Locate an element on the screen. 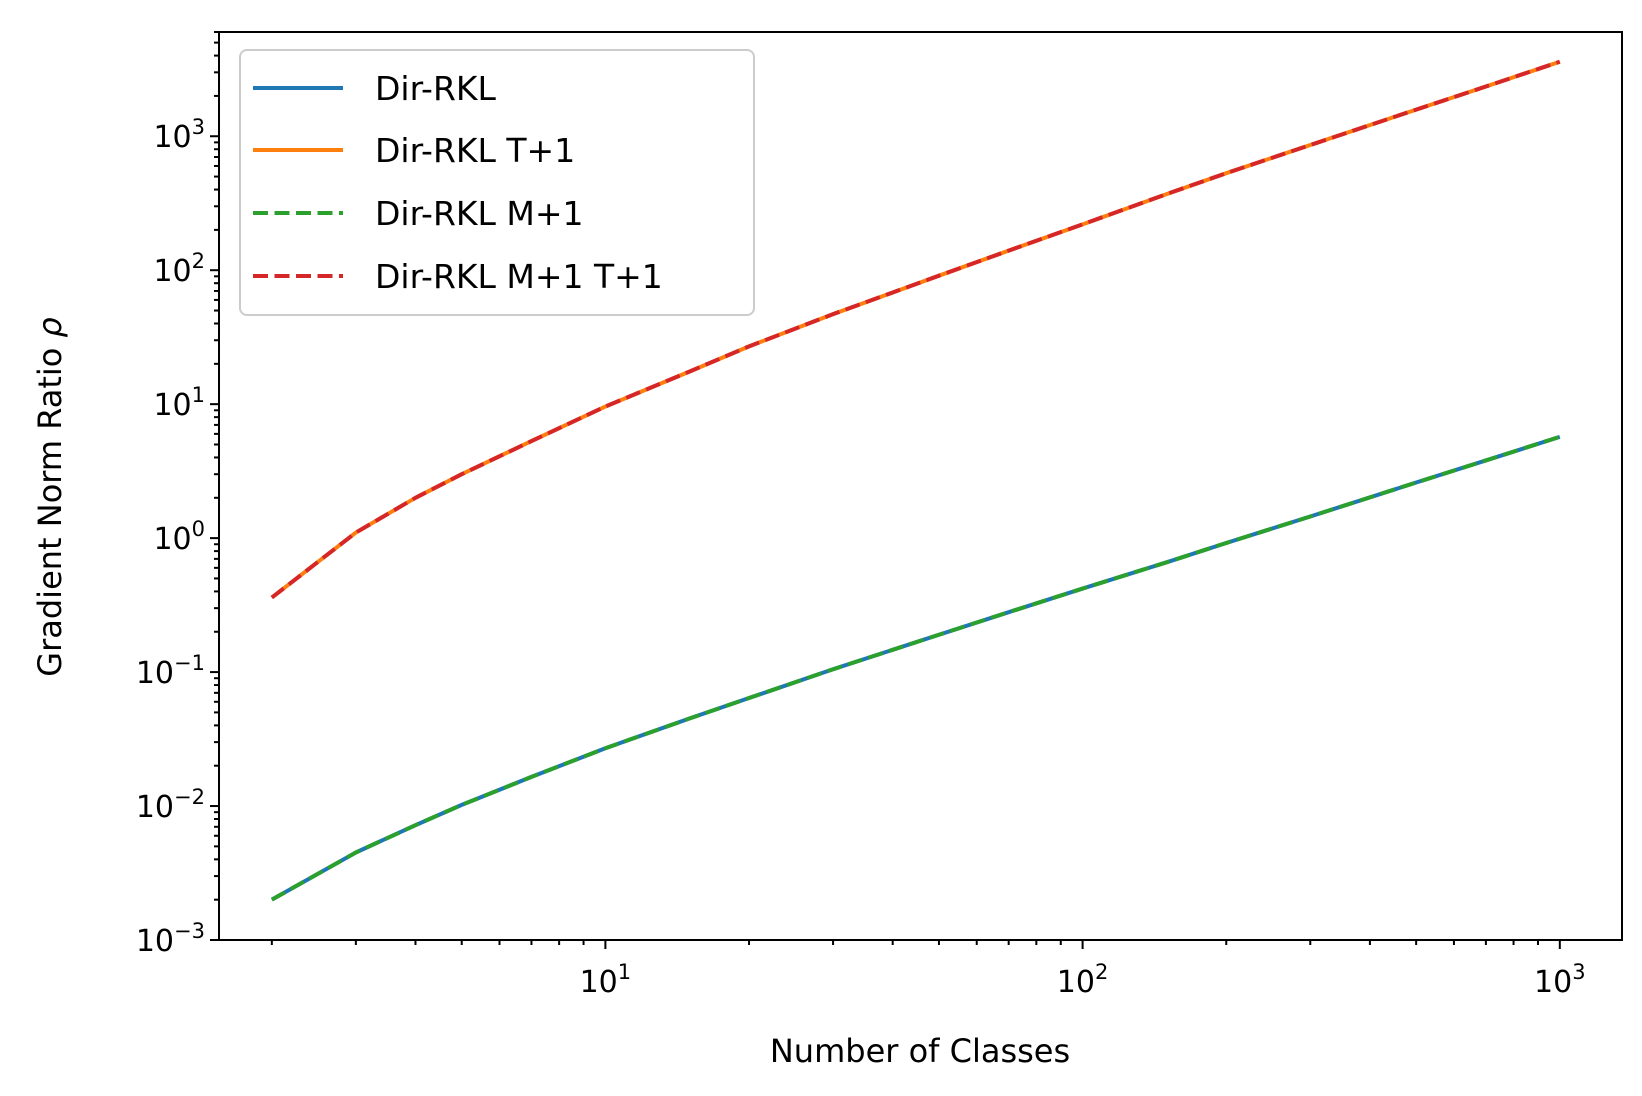 This screenshot has width=1642, height=1096. x-tick-label: 10¹ is located at coordinates (606, 980).